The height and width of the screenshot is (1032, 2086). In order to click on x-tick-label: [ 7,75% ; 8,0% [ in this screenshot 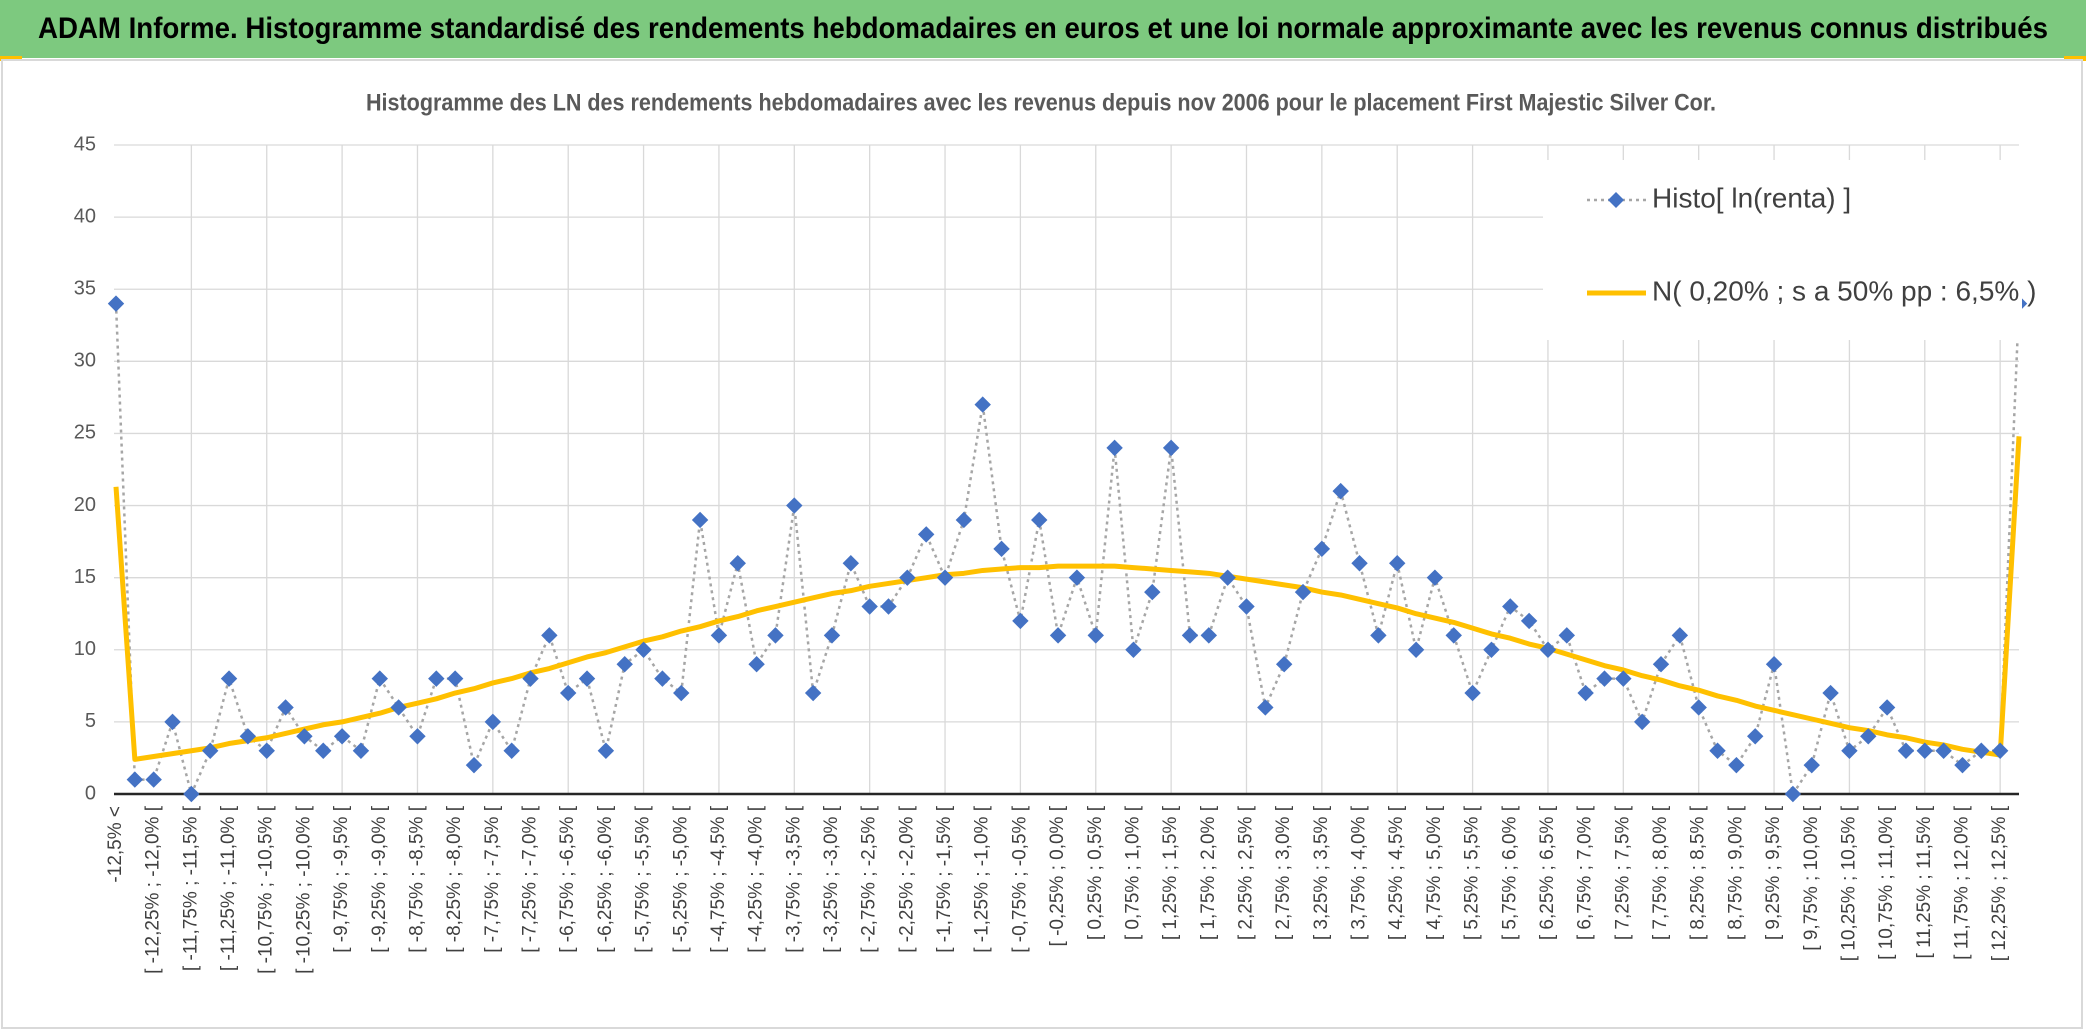, I will do `click(1660, 872)`.